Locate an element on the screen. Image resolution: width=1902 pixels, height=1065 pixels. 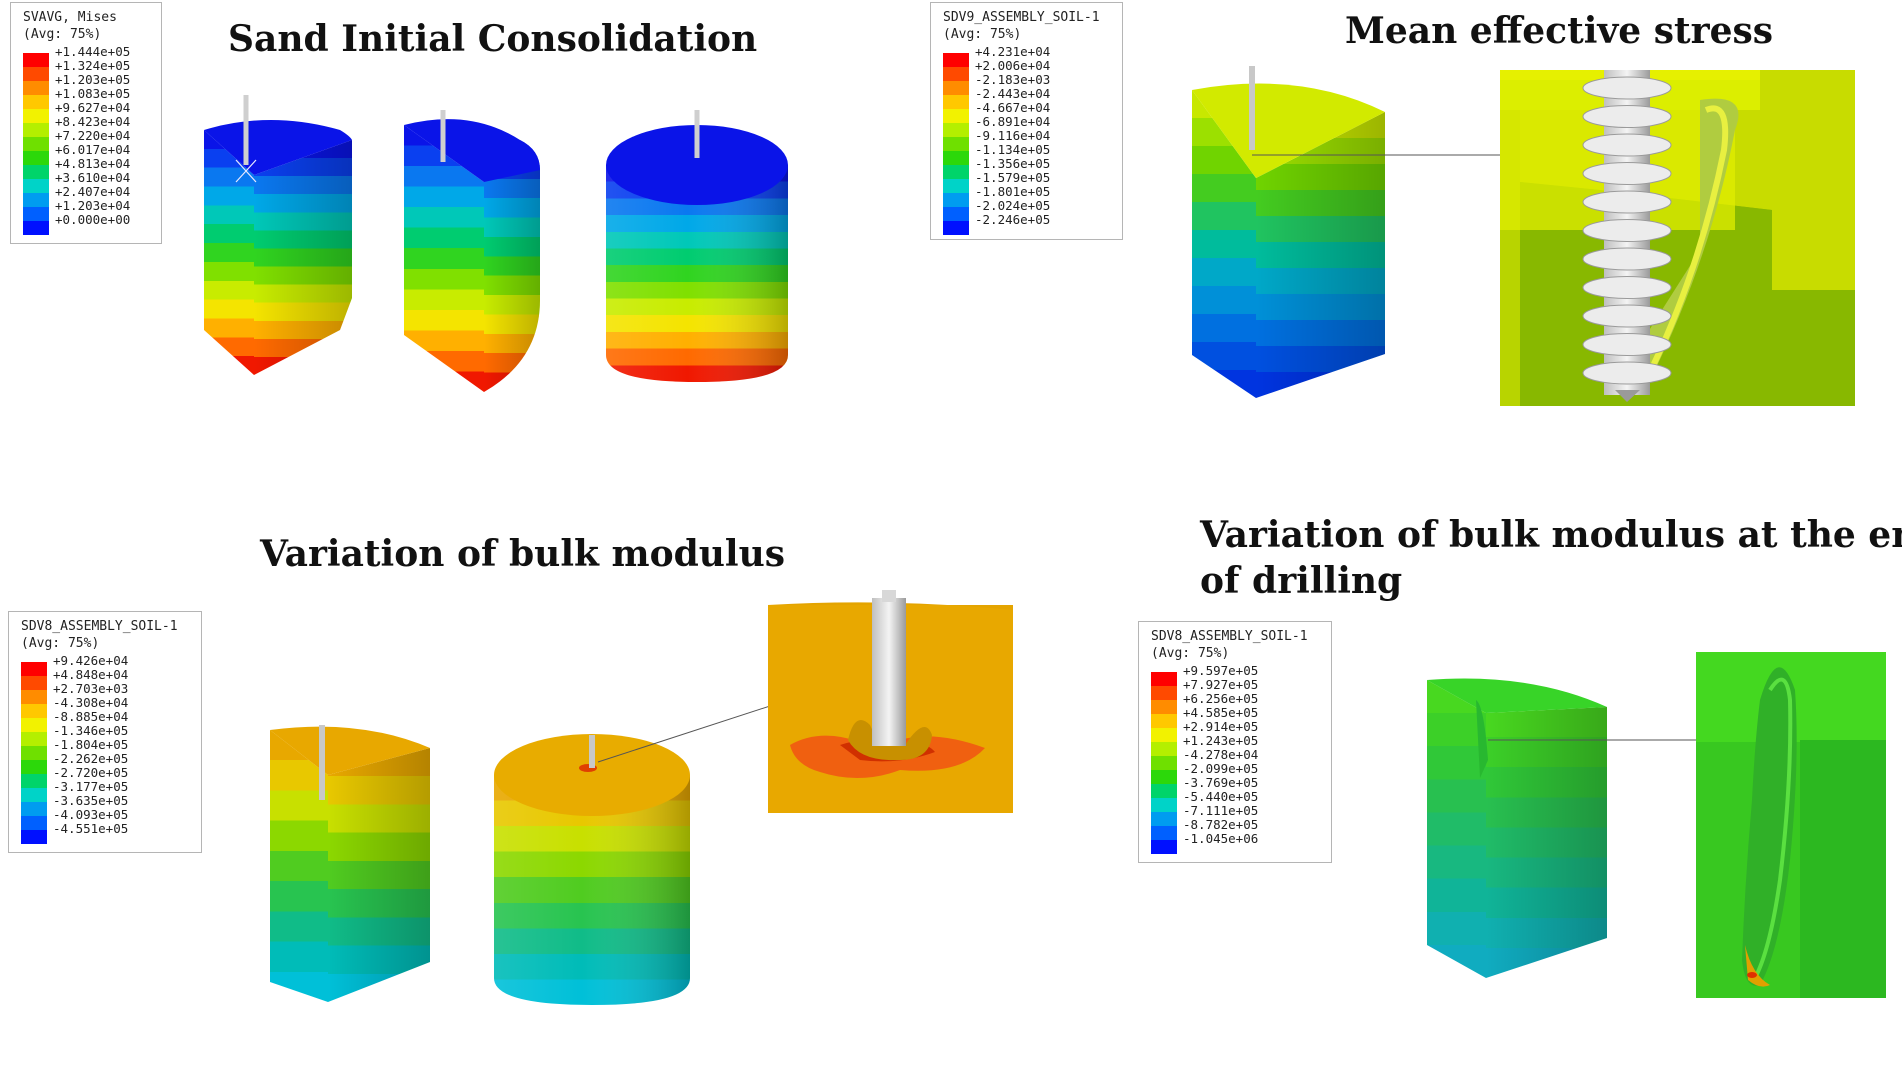
legend-value: +1.324e+05 is located at coordinates (93, 65).